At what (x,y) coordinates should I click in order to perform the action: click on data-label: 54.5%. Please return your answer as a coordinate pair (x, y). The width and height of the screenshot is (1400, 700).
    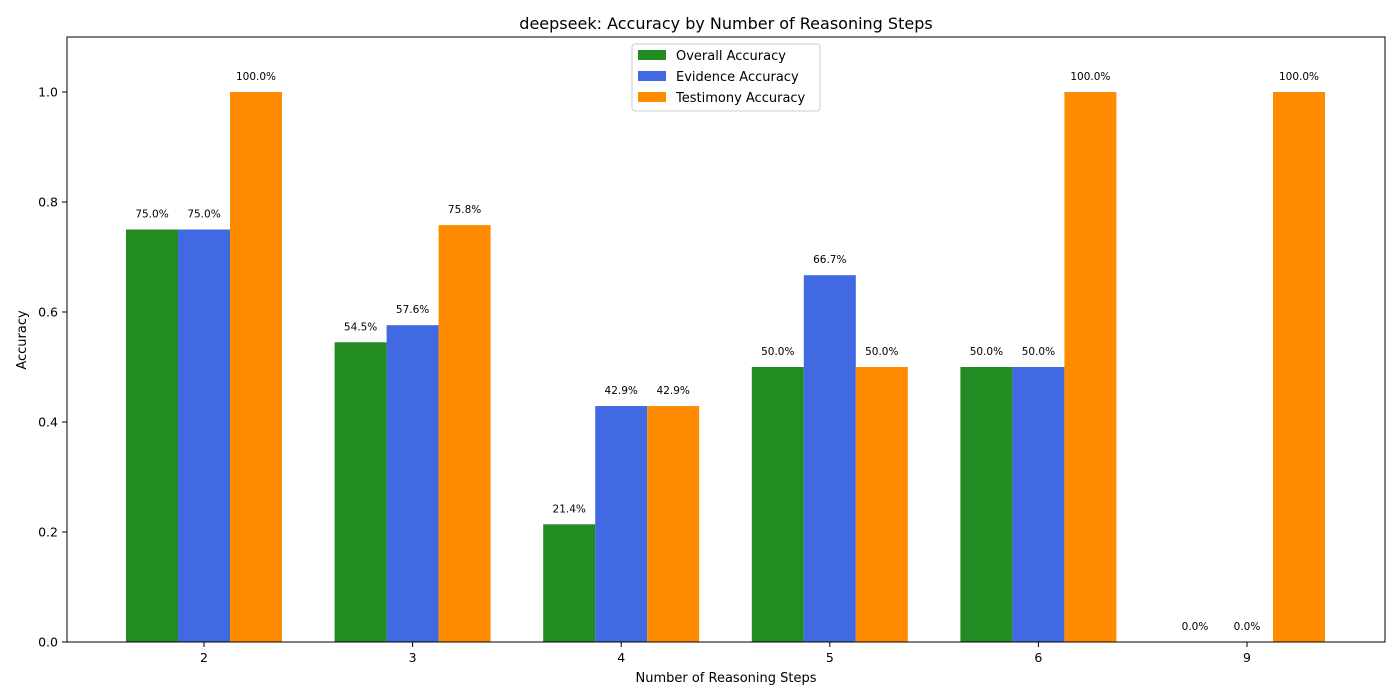
    Looking at the image, I should click on (360, 327).